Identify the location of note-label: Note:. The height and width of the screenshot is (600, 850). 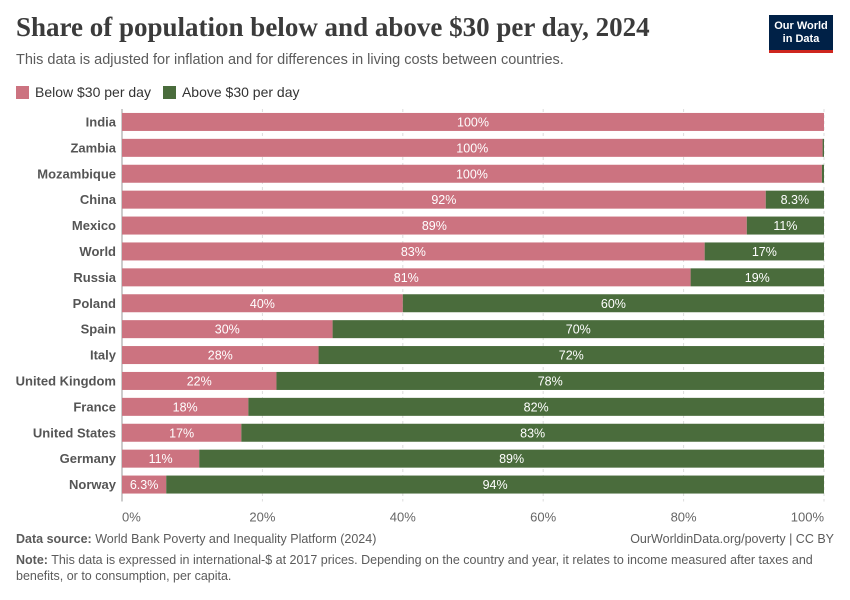
(32, 560).